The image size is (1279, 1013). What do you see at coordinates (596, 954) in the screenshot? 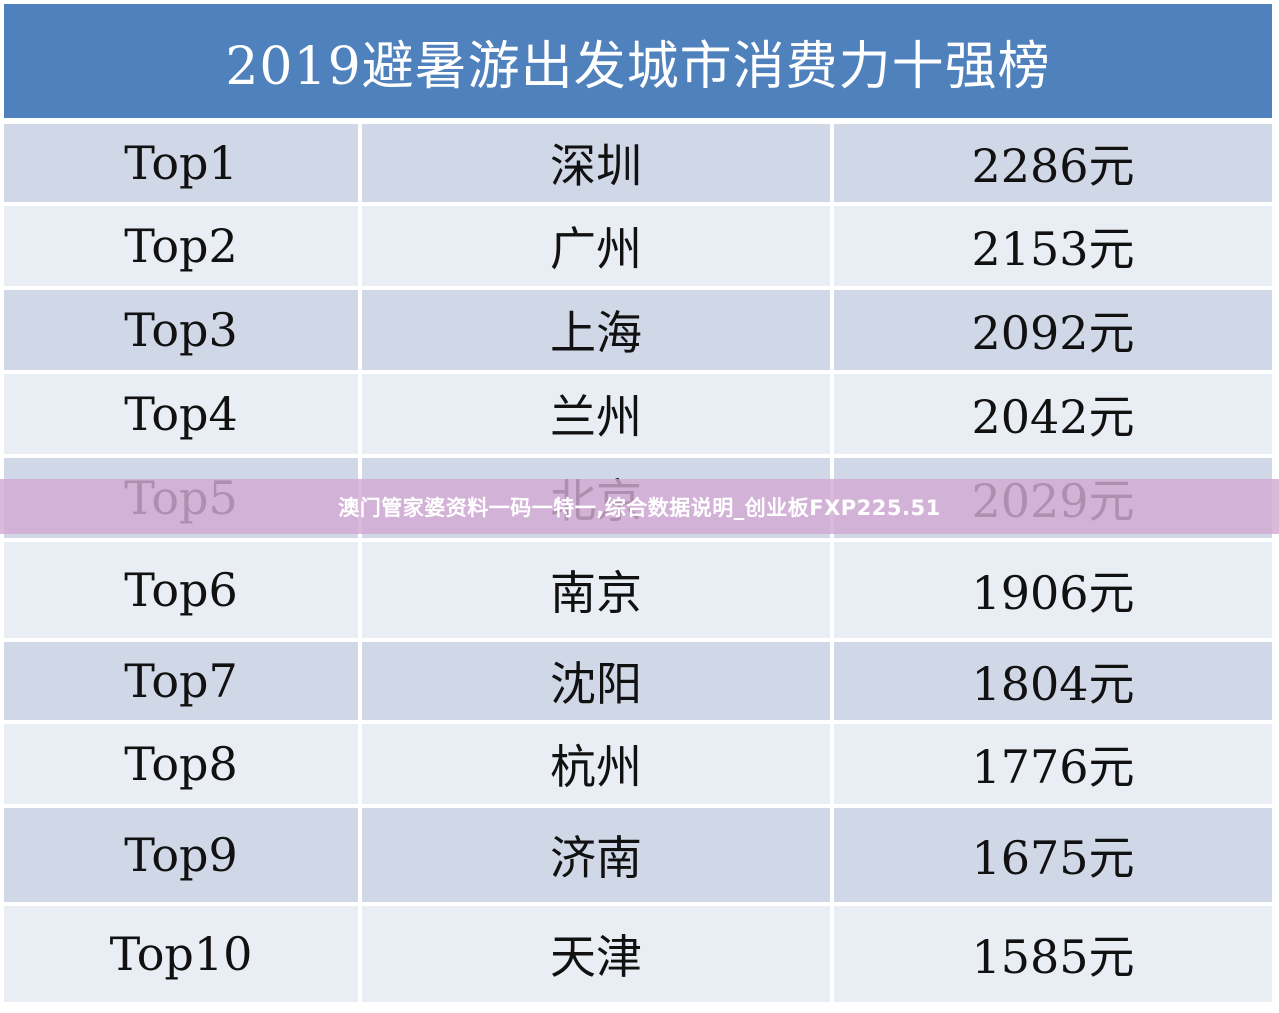
I see `city-cell: 天津` at bounding box center [596, 954].